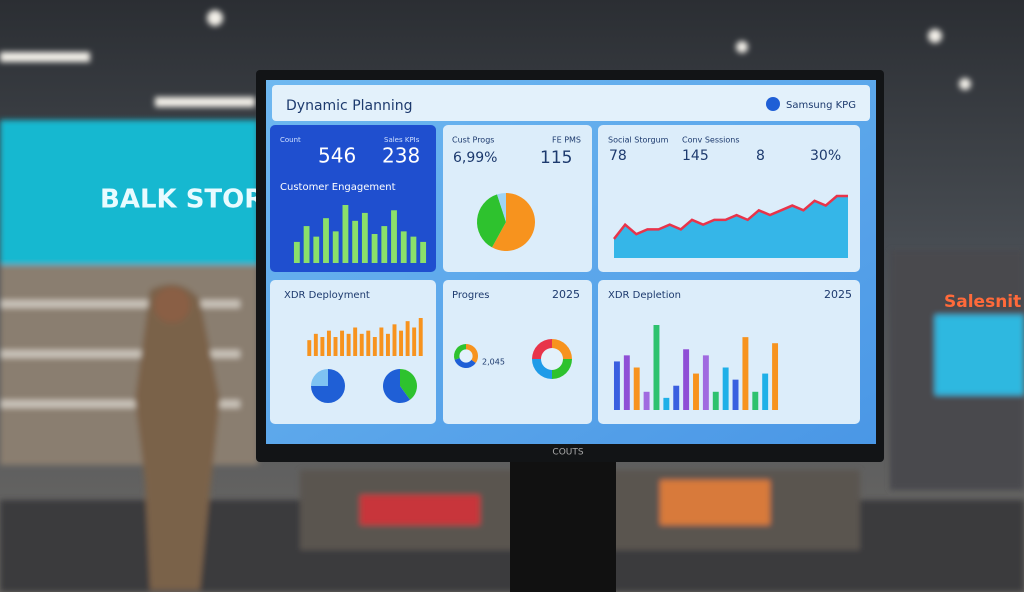 The image size is (1024, 592). Describe the element at coordinates (567, 453) in the screenshot. I see `bezel-label: COUTS` at that location.